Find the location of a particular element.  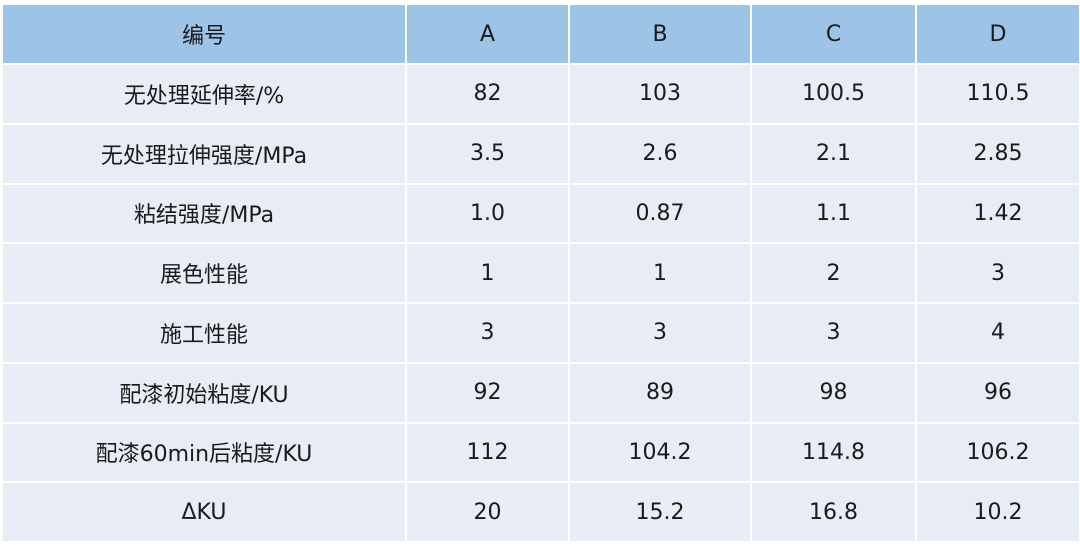

table-row: 粘结强度/MPa 1.0 0.87 1.1 1.42 is located at coordinates (541, 213).